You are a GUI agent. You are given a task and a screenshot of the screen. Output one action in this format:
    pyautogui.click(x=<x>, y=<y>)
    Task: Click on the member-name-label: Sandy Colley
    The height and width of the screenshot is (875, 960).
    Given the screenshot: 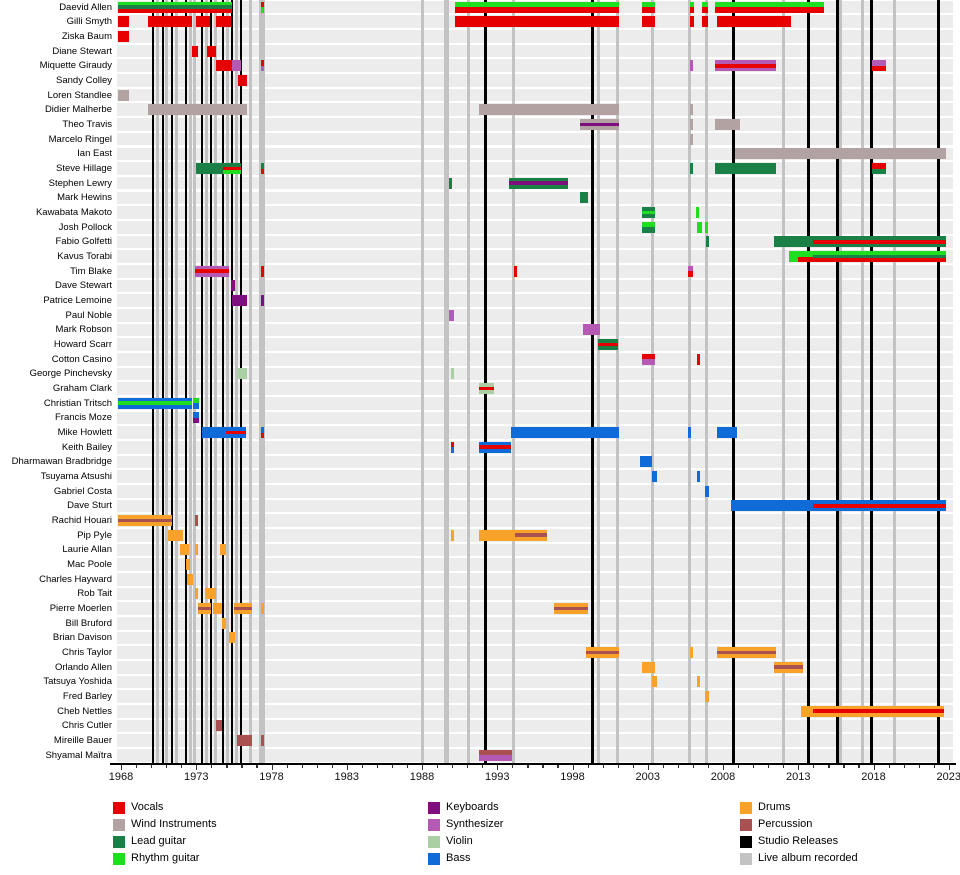 What is the action you would take?
    pyautogui.click(x=84, y=80)
    